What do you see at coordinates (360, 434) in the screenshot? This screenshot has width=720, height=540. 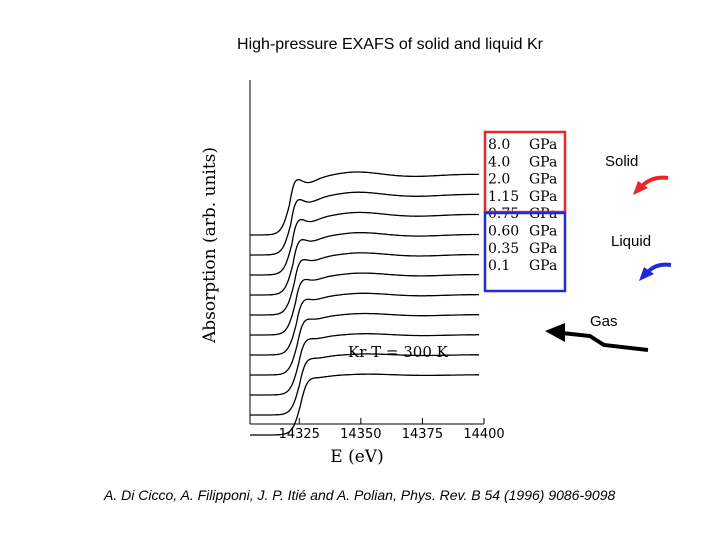 I see `x-tick-label: 14350` at bounding box center [360, 434].